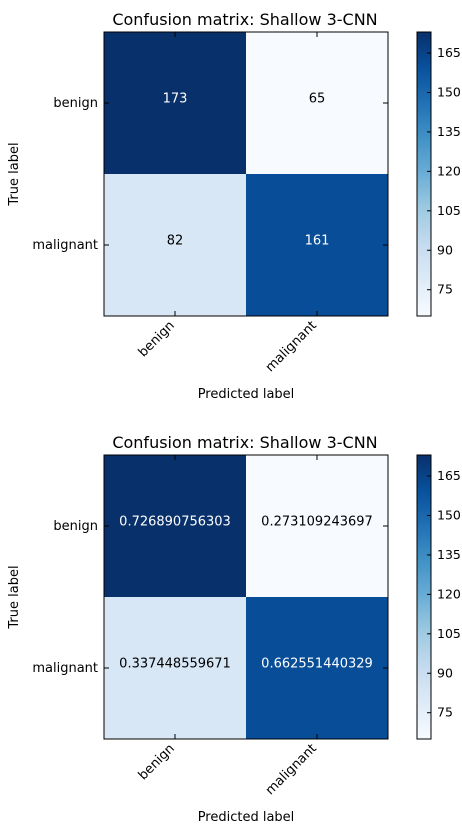  Describe the element at coordinates (175, 241) in the screenshot. I see `cell-value-label: 82` at that location.